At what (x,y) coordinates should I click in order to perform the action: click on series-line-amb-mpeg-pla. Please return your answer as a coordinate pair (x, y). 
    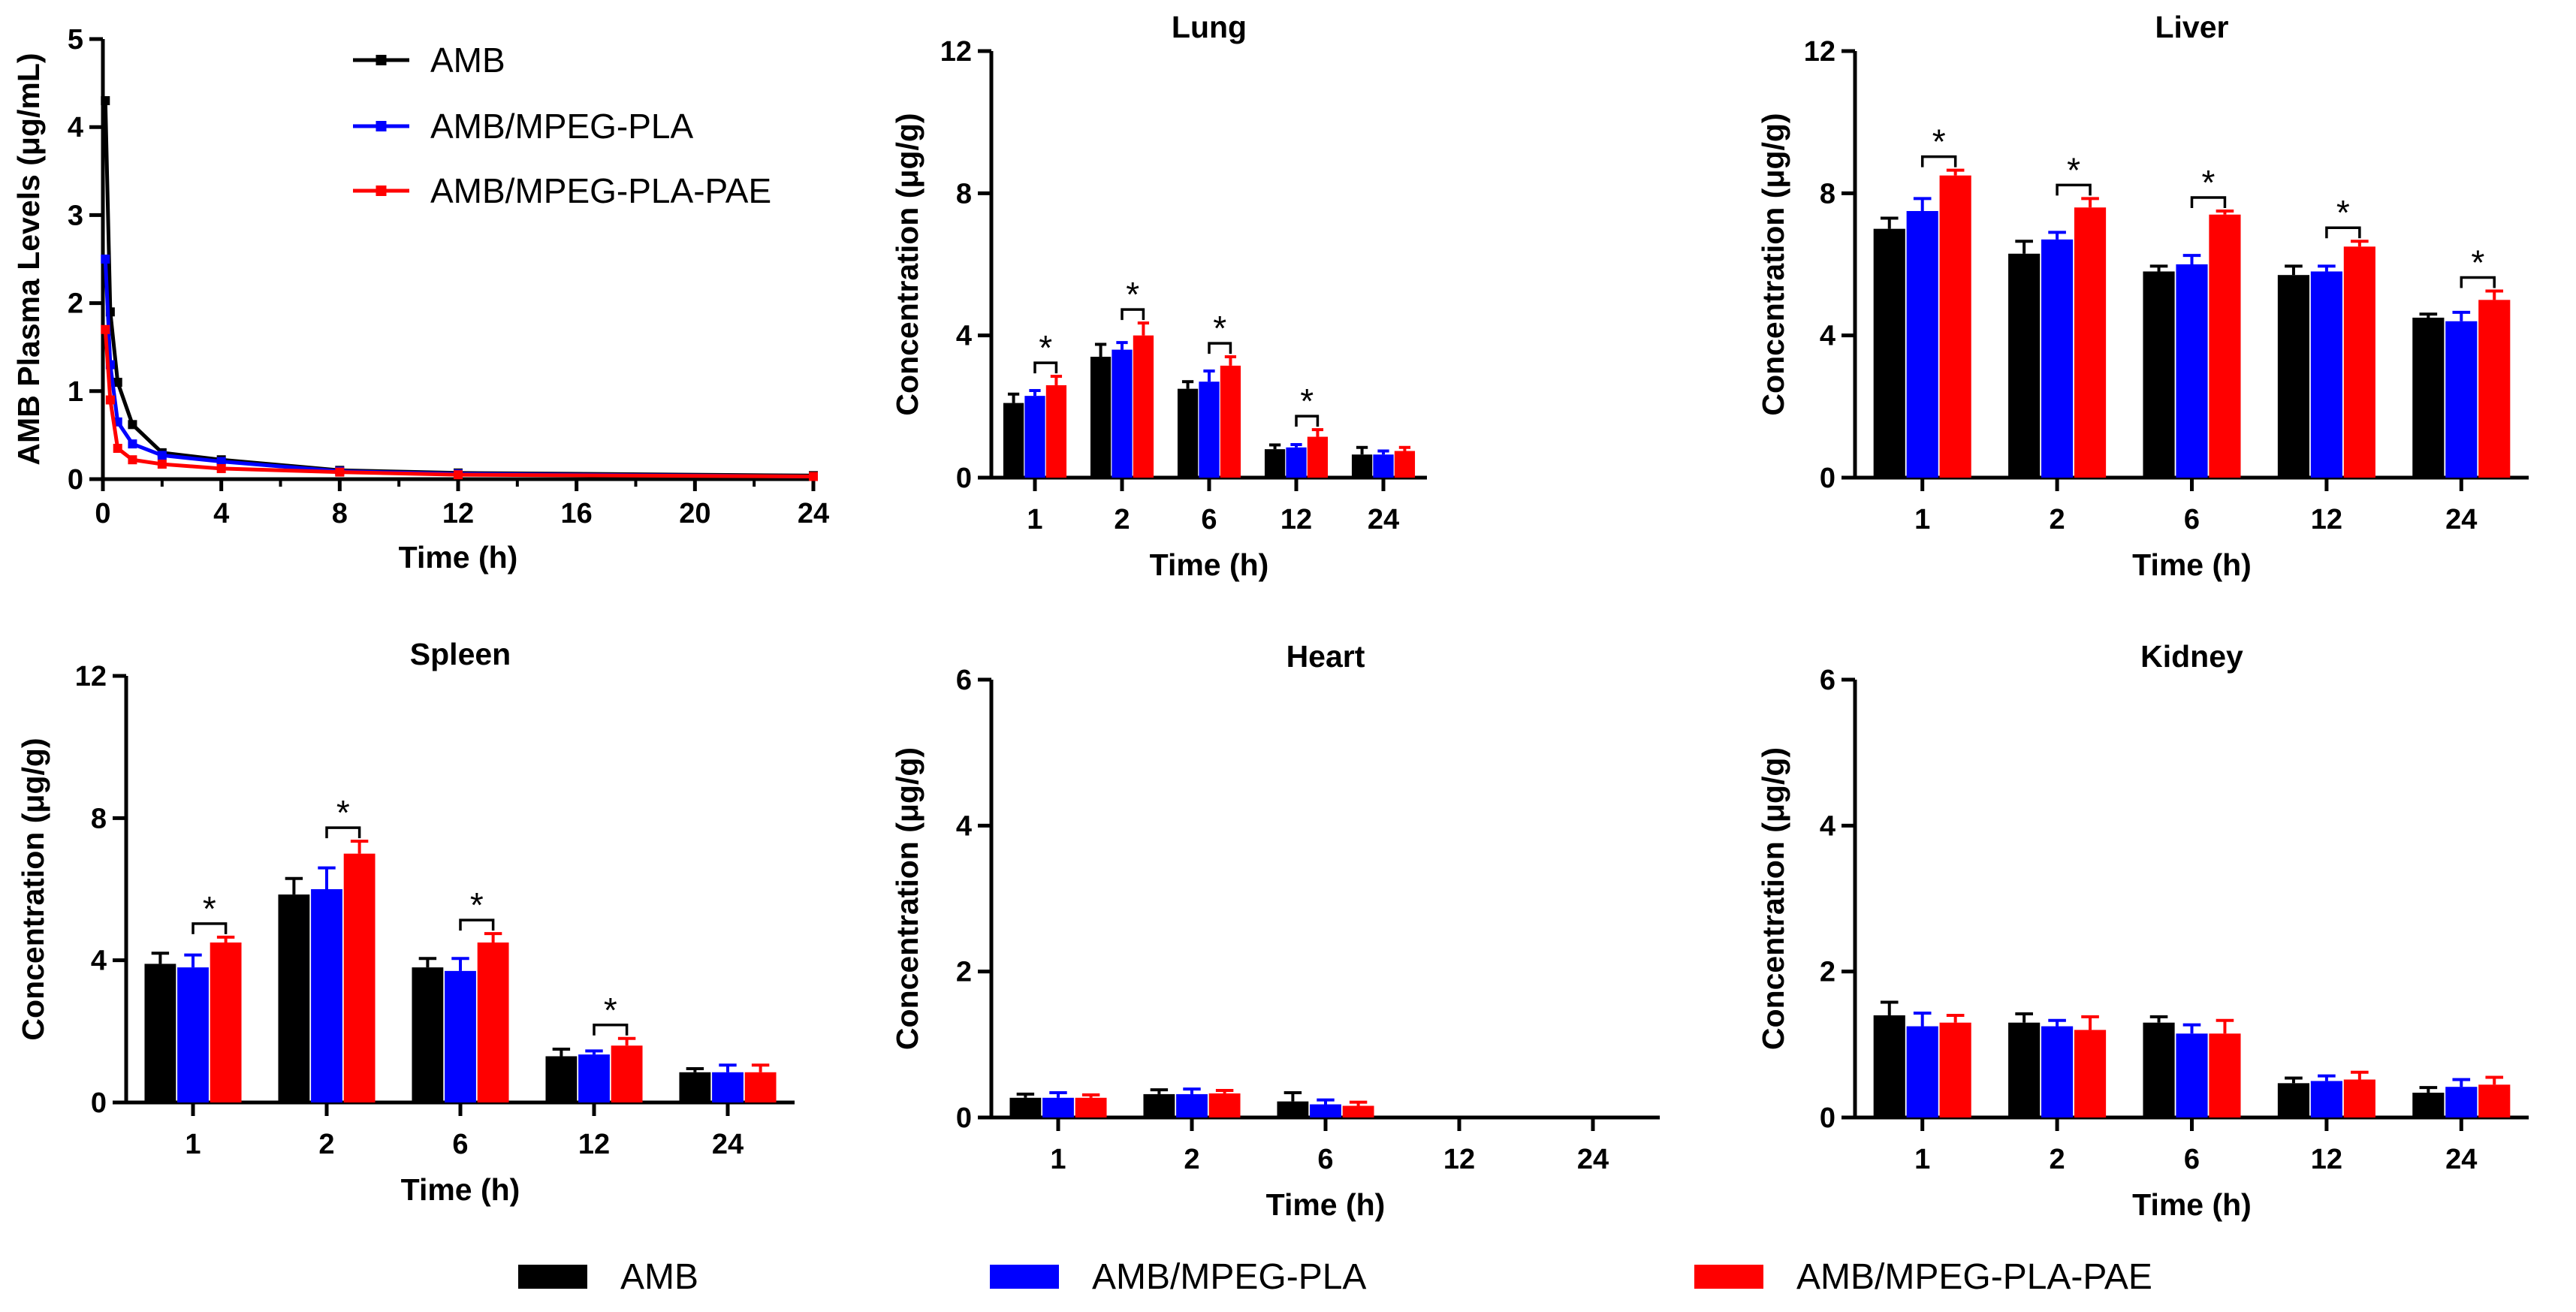
    Looking at the image, I should click on (458, 367).